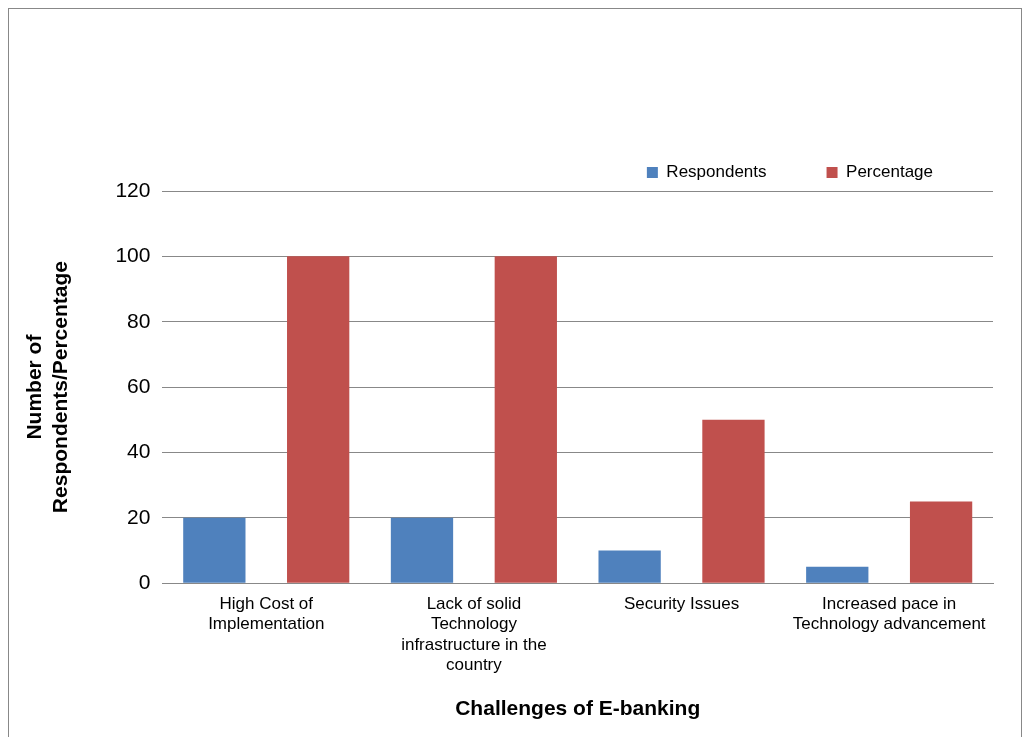  I want to click on y-axis-title: Number of Respondents/Percentage, so click(46, 387).